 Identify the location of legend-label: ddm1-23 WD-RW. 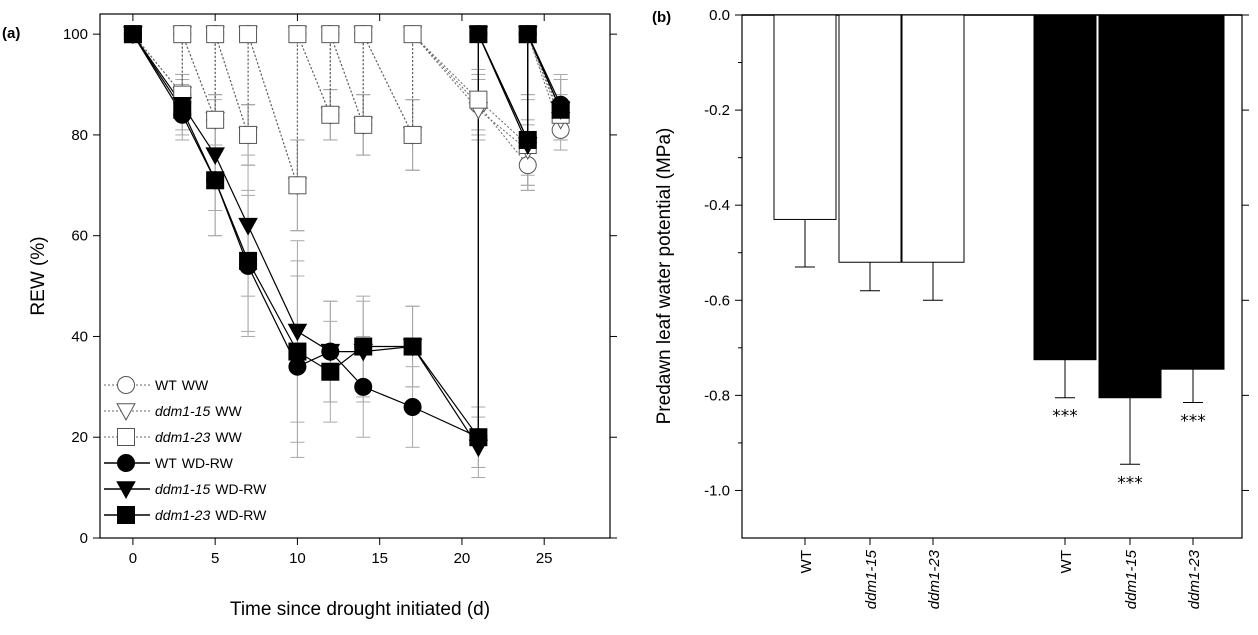
(211, 515).